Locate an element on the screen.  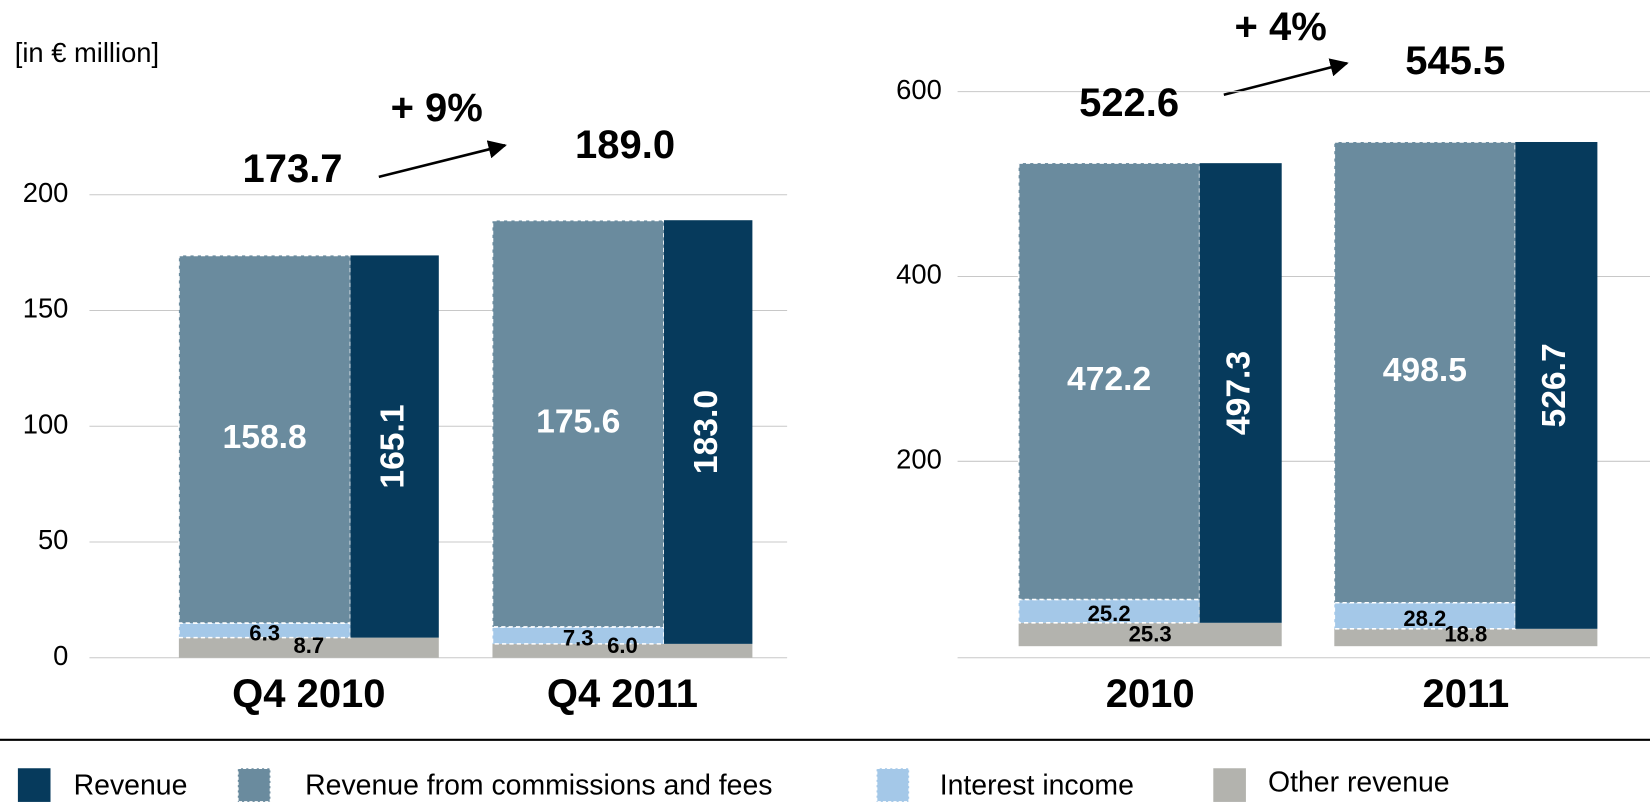
data-label: 8.7 is located at coordinates (308, 645).